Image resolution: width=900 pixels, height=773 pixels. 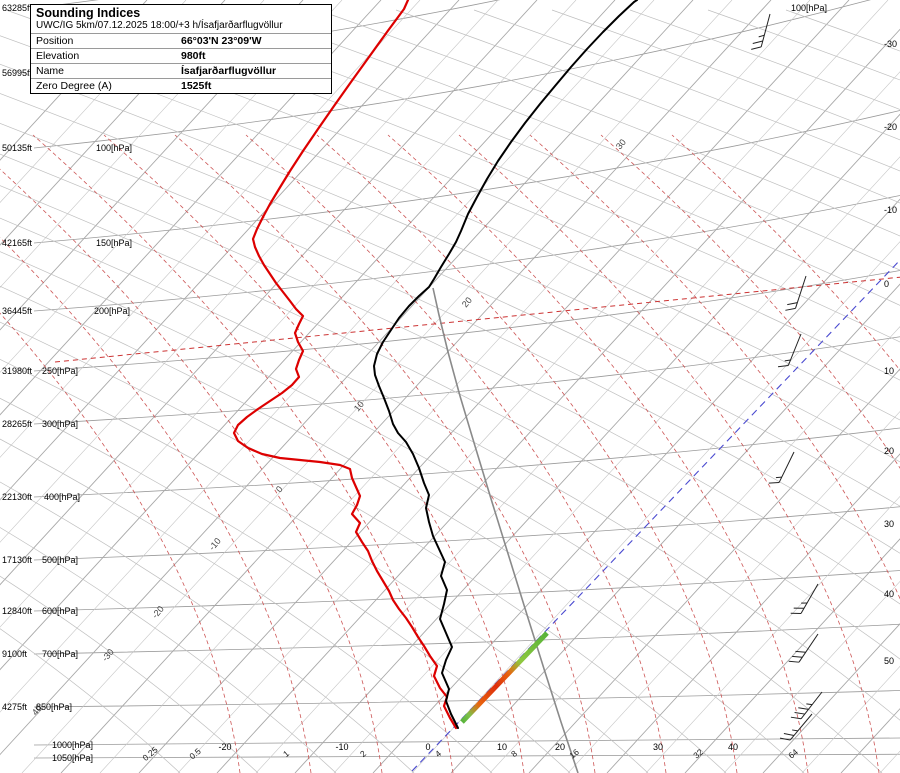 What do you see at coordinates (286, 753) in the screenshot?
I see `bottom-mixing-ratio-label: 1` at bounding box center [286, 753].